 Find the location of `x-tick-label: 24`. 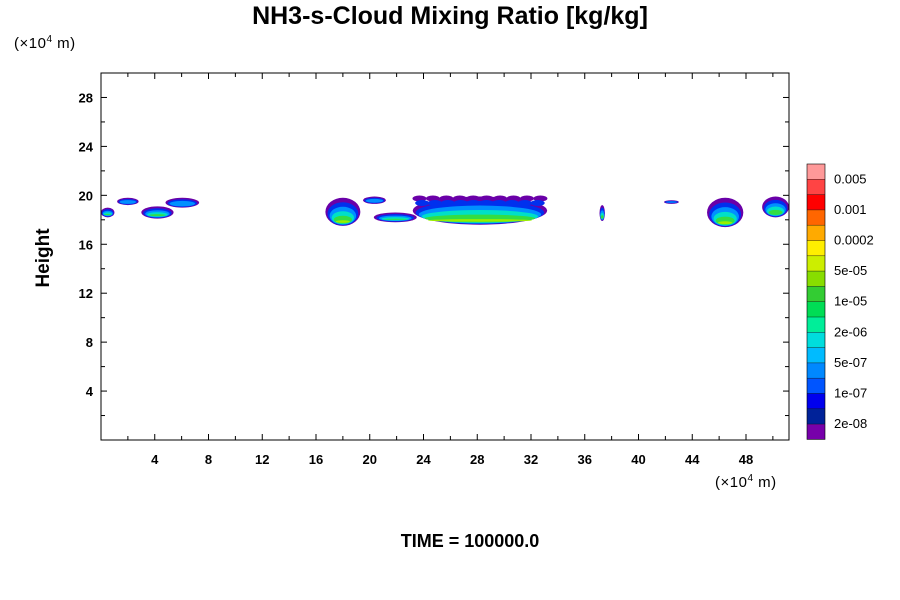

x-tick-label: 24 is located at coordinates (423, 459).